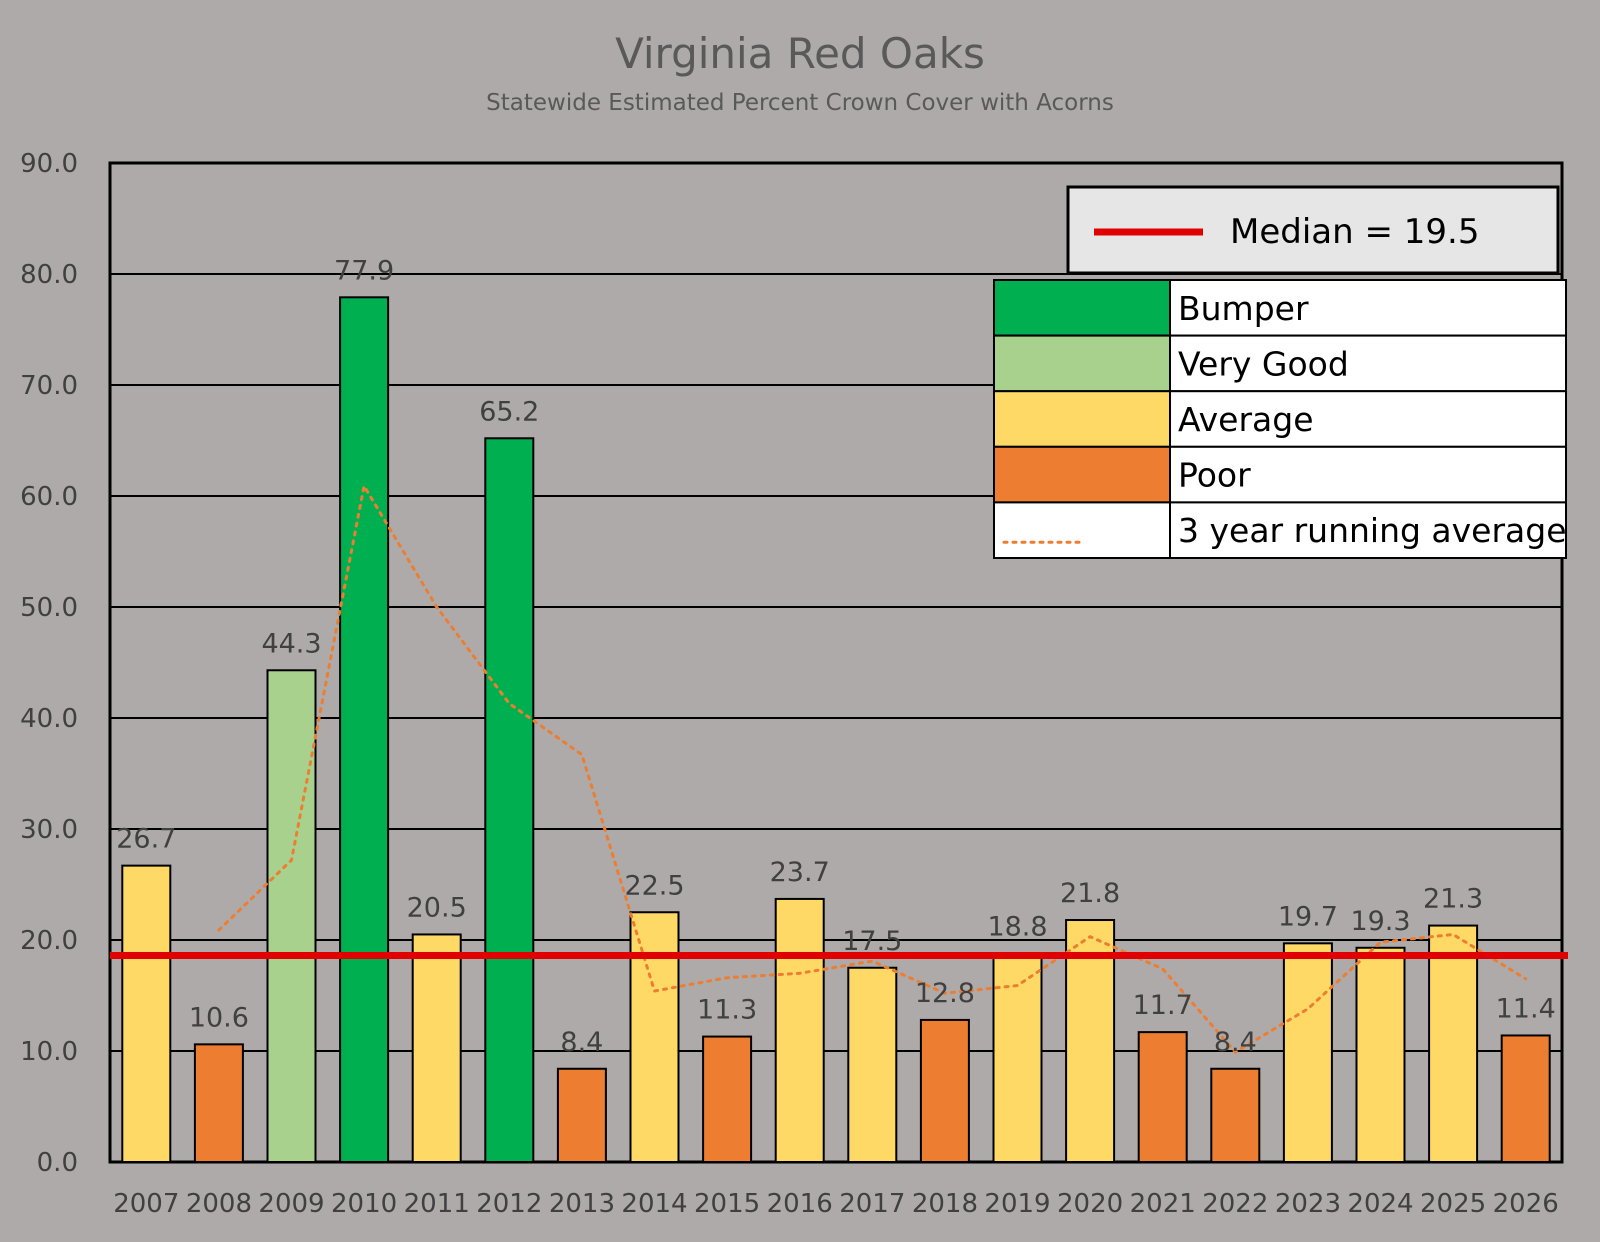  What do you see at coordinates (1090, 893) in the screenshot?
I see `data-label-2020: 21.8` at bounding box center [1090, 893].